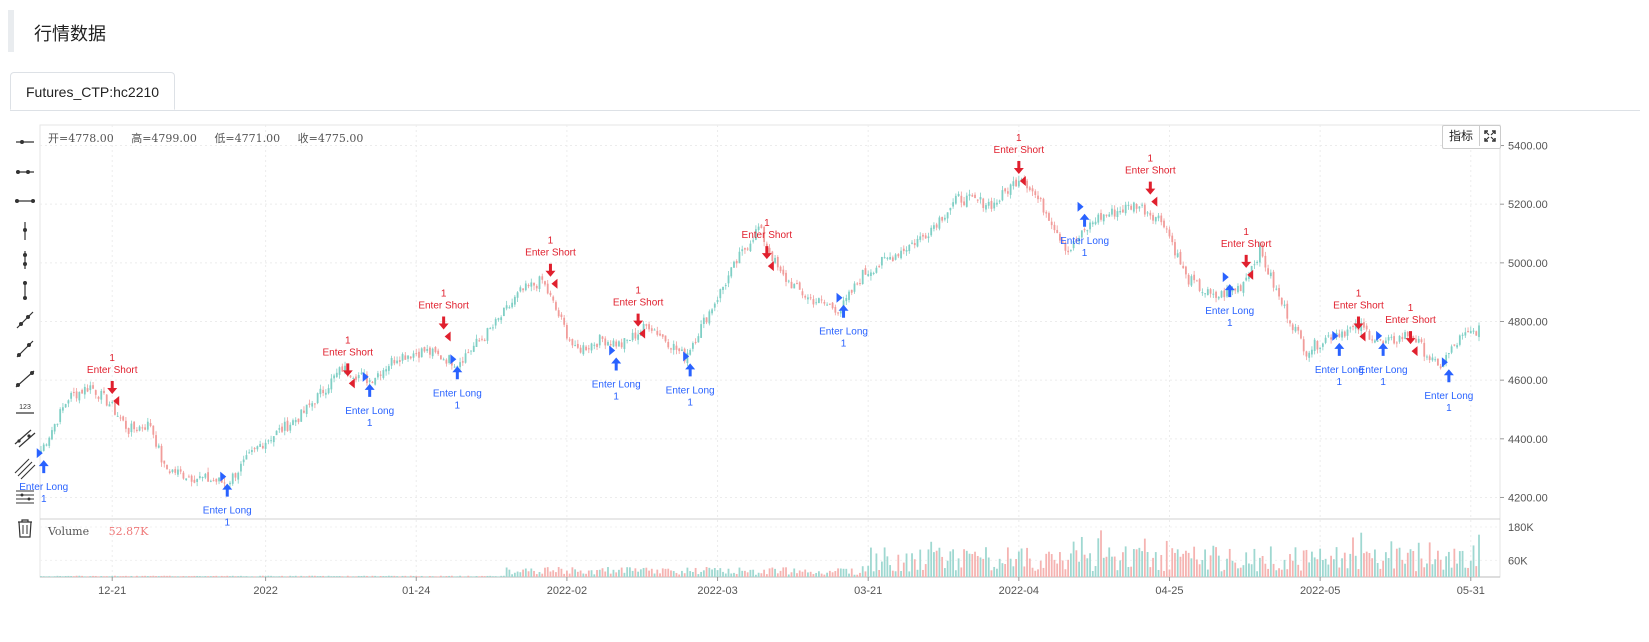  Describe the element at coordinates (370, 423) in the screenshot. I see `signal-qty: 1` at that location.